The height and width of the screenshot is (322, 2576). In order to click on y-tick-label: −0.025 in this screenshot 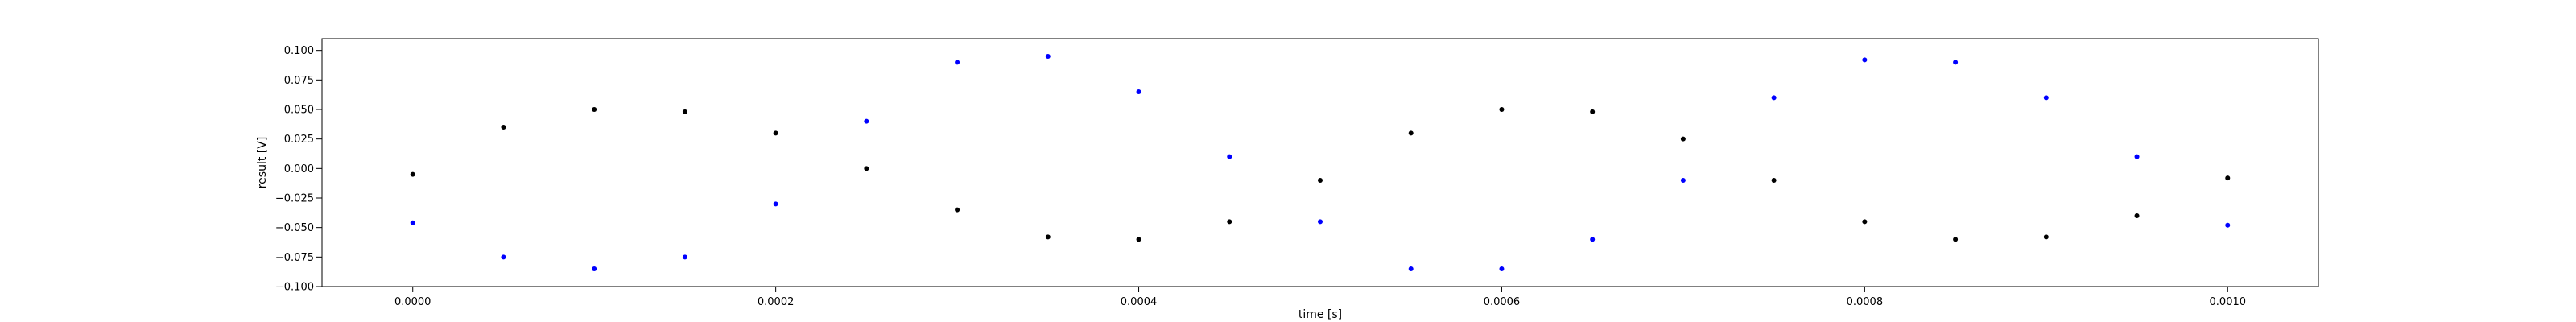, I will do `click(294, 199)`.